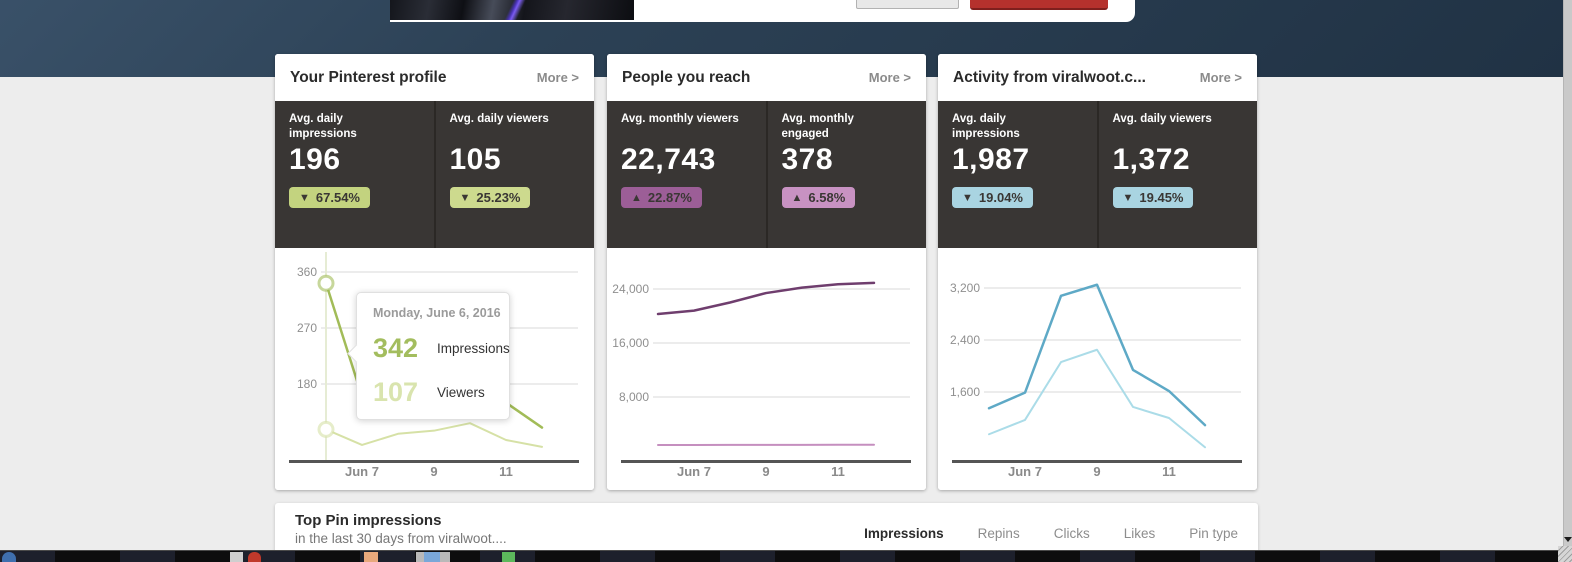  What do you see at coordinates (354, 174) in the screenshot?
I see `stat-avg-daily-impressions: Avg. daily impressions 196 ▼ 67.54%` at bounding box center [354, 174].